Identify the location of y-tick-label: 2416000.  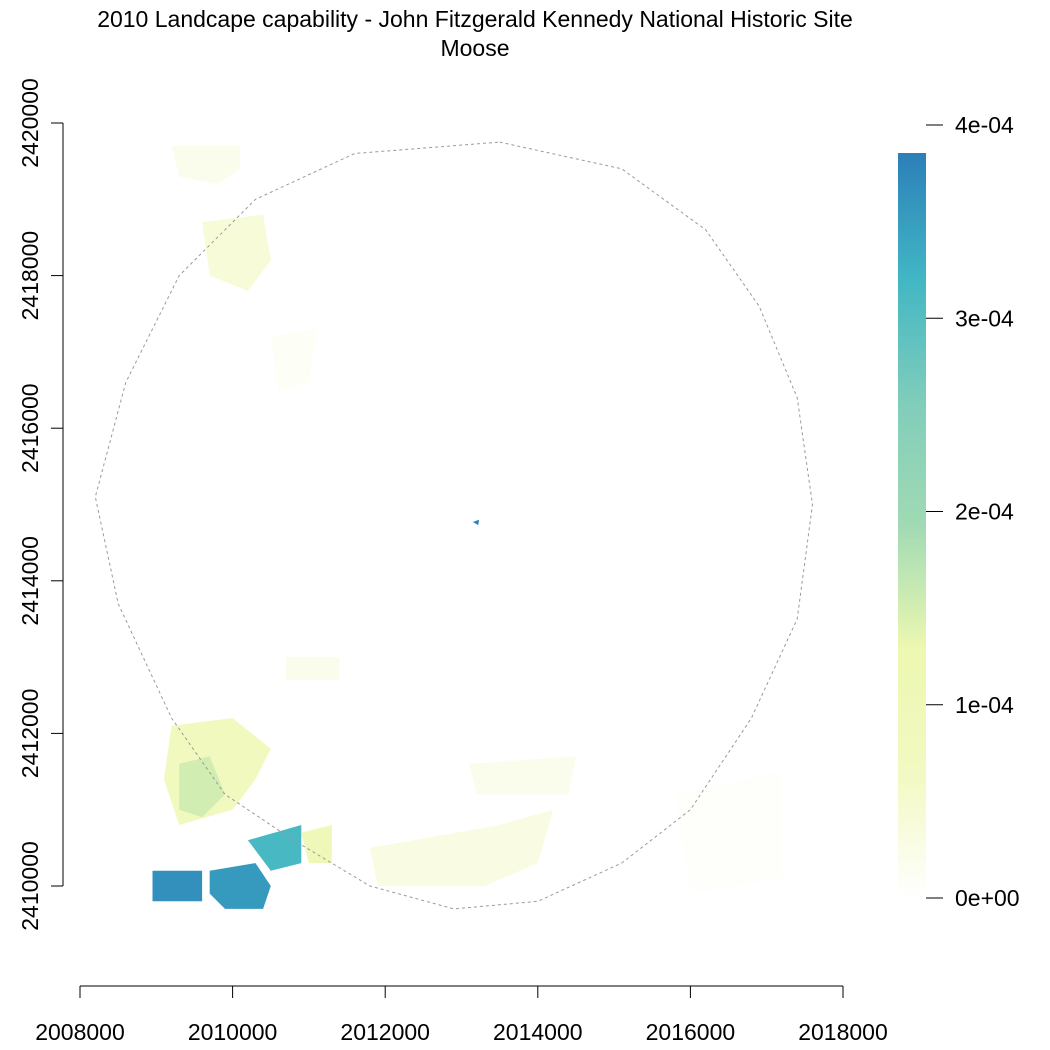
(30, 428).